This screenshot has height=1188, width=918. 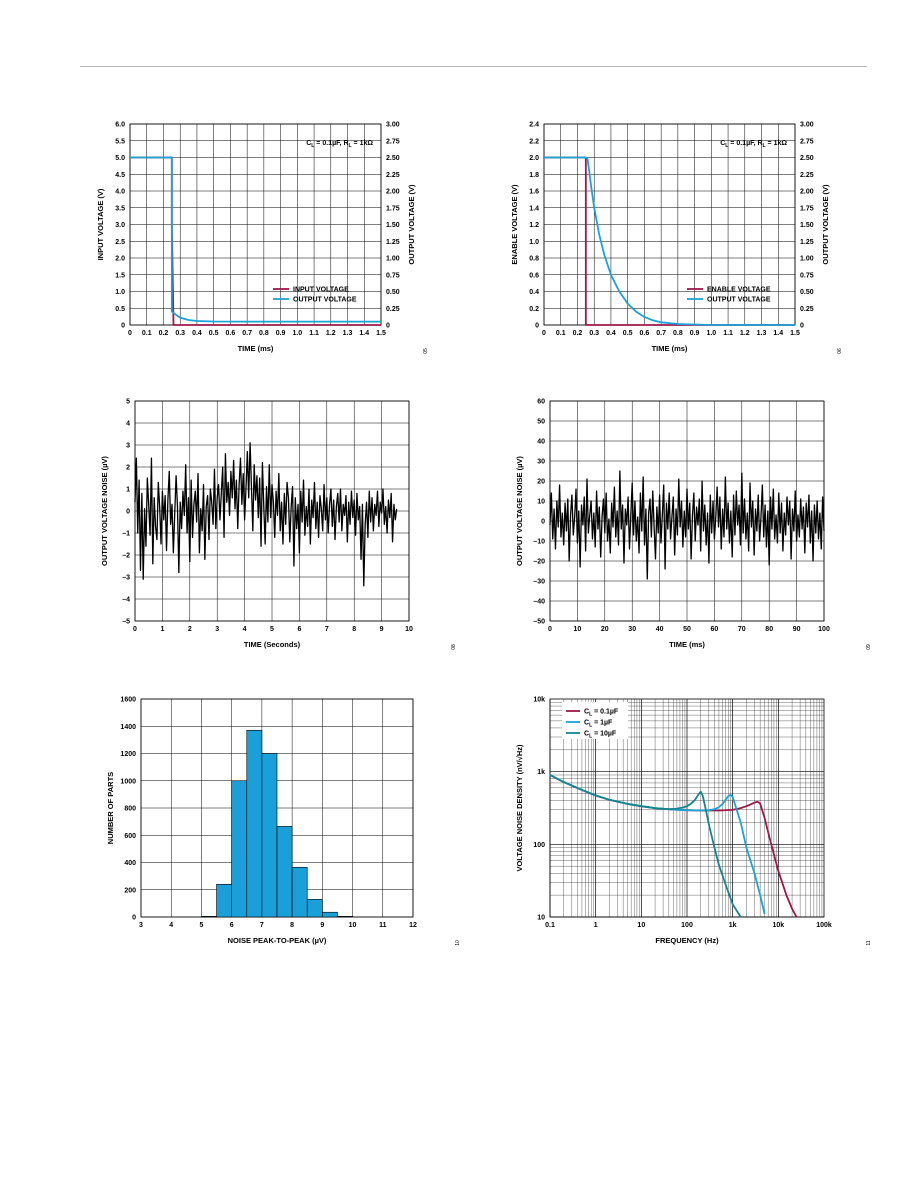 I want to click on y2-tick-label: 2.50, so click(x=807, y=158).